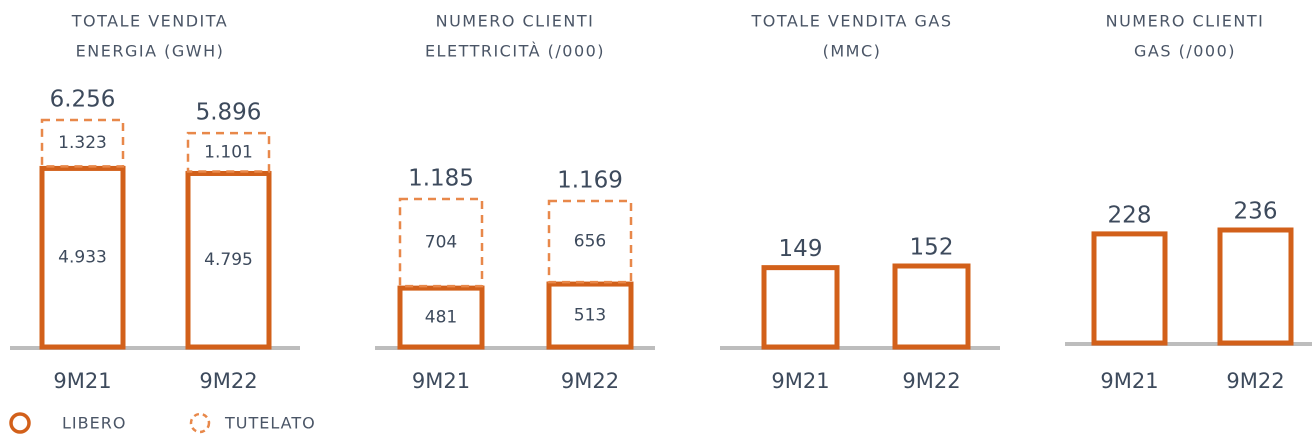 The width and height of the screenshot is (1312, 438). I want to click on value-label: 4.933, so click(82, 258).